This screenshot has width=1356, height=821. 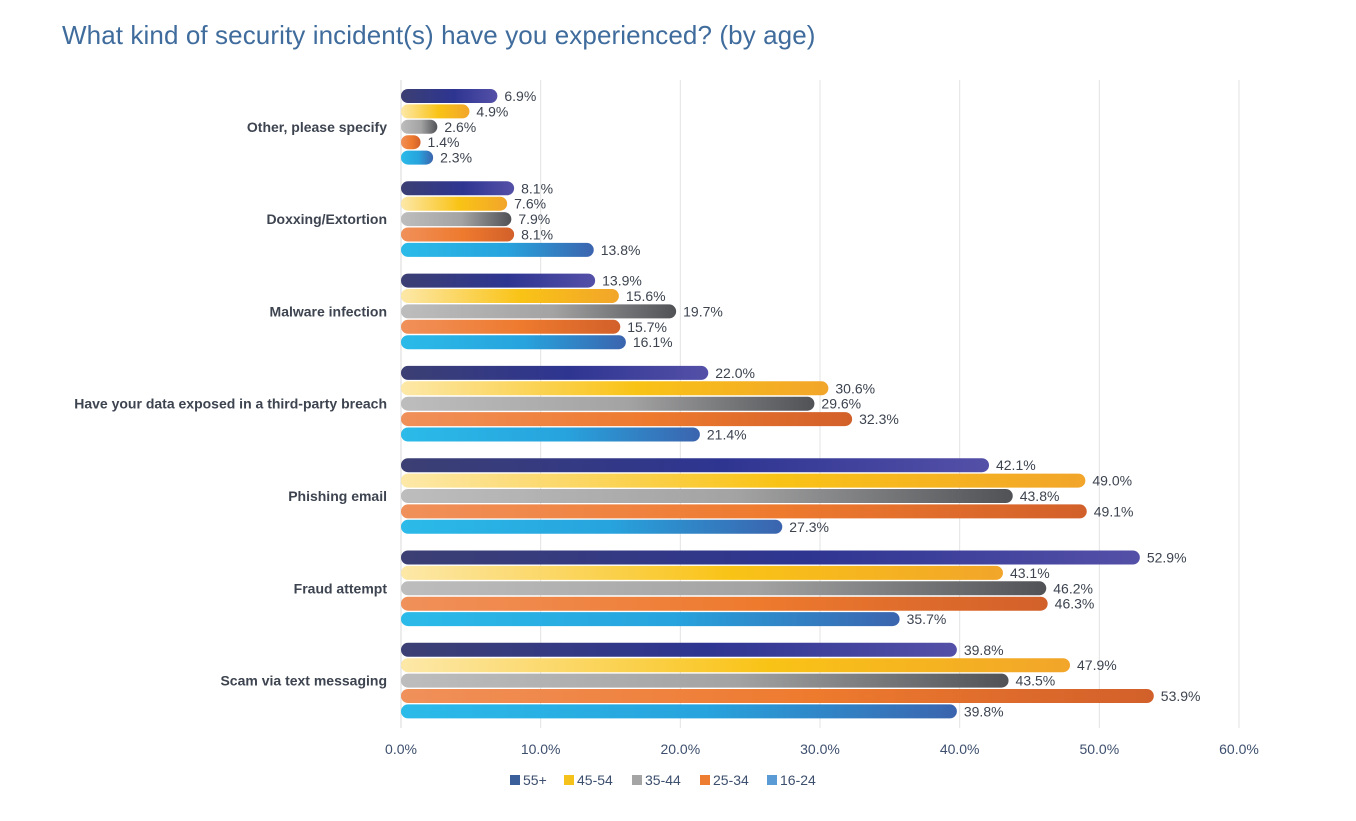 I want to click on data-label: 43.8%, so click(x=1040, y=496).